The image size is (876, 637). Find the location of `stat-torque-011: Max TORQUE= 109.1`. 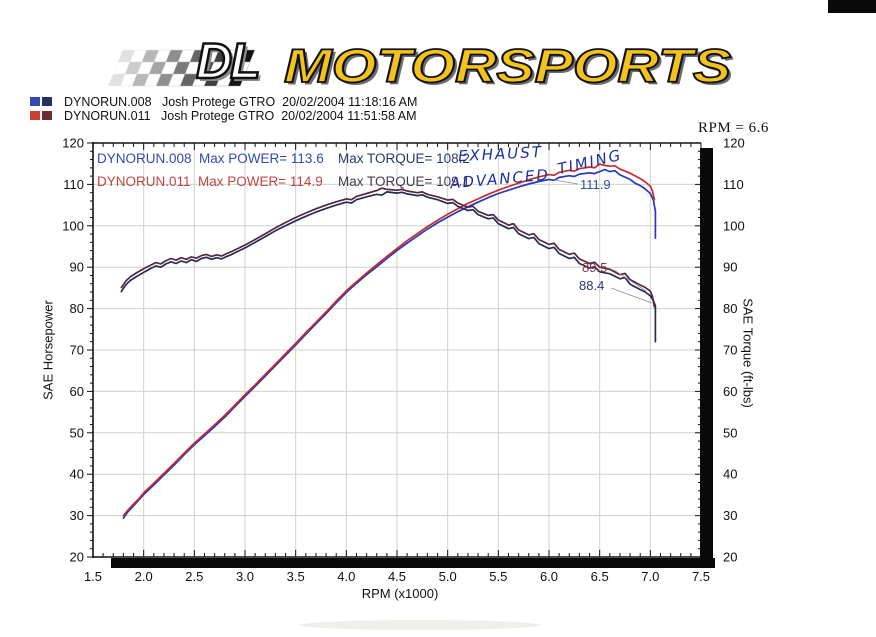

stat-torque-011: Max TORQUE= 109.1 is located at coordinates (404, 181).